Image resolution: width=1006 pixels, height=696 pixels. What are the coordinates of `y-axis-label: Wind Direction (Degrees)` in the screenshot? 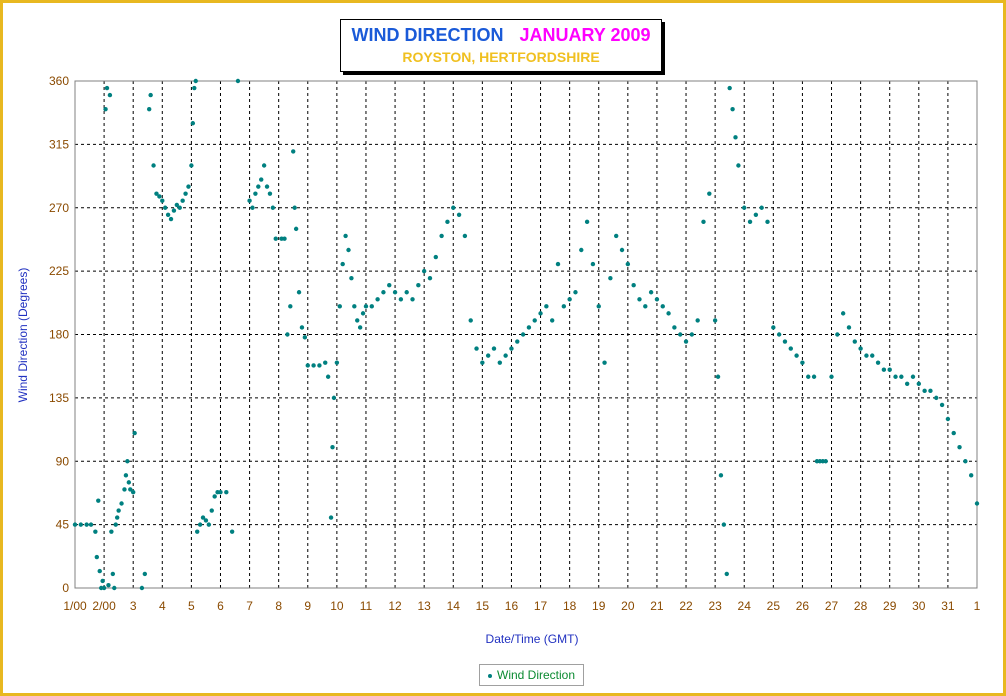 It's located at (23, 335).